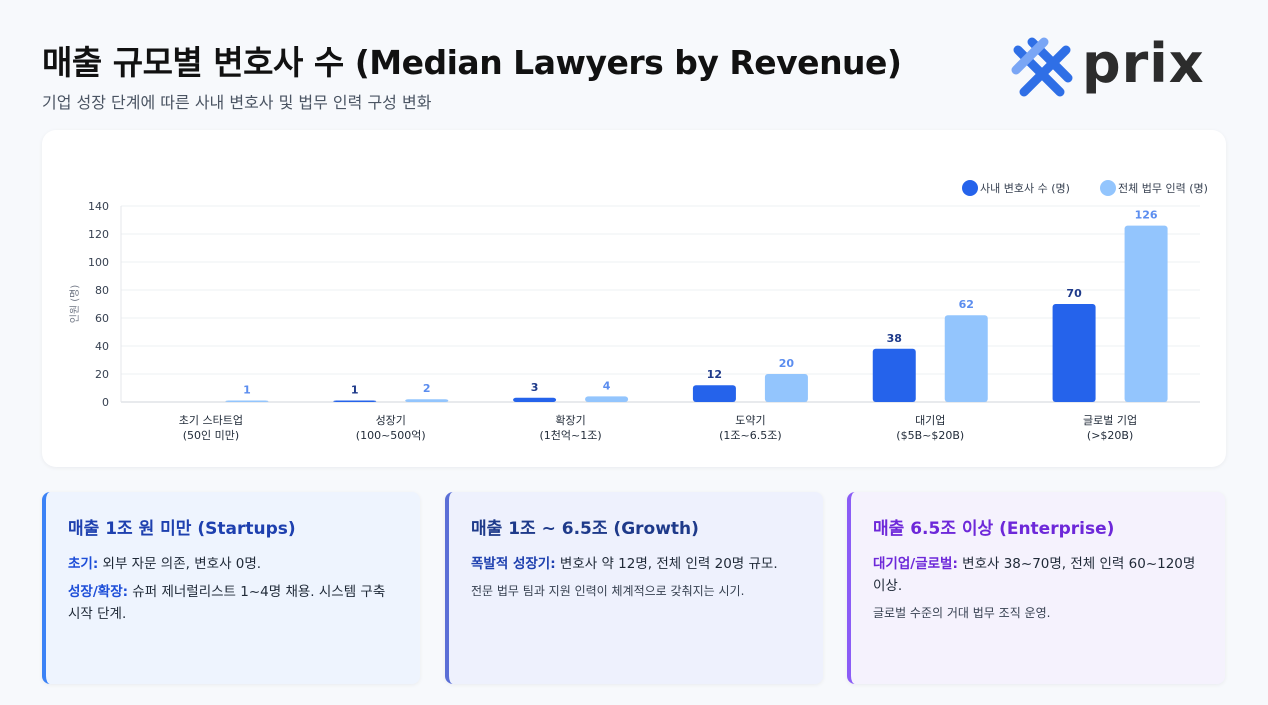 This screenshot has width=1268, height=705. Describe the element at coordinates (427, 388) in the screenshot. I see `data-label: 2` at that location.